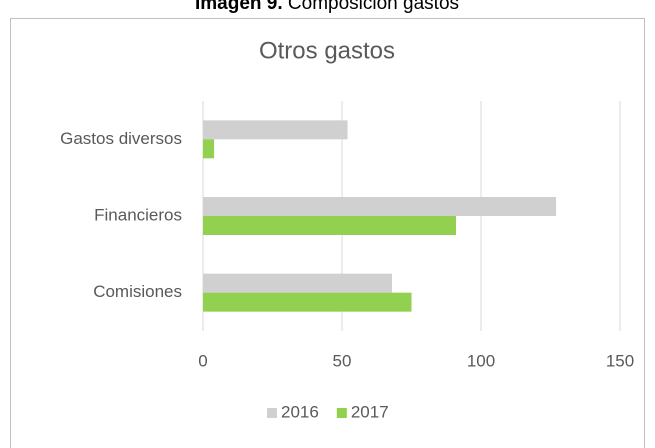 Image resolution: width=655 pixels, height=448 pixels. Describe the element at coordinates (481, 360) in the screenshot. I see `x-tick-label: 100` at that location.